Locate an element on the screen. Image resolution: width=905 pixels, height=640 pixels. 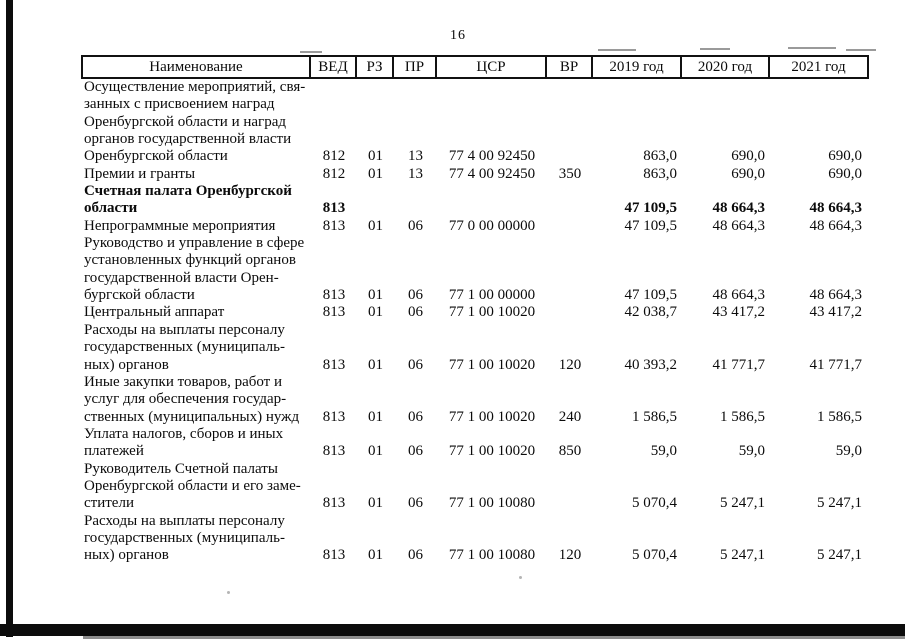
cell-name: Иные закупки товаров, работ и is located at coordinates (183, 381).